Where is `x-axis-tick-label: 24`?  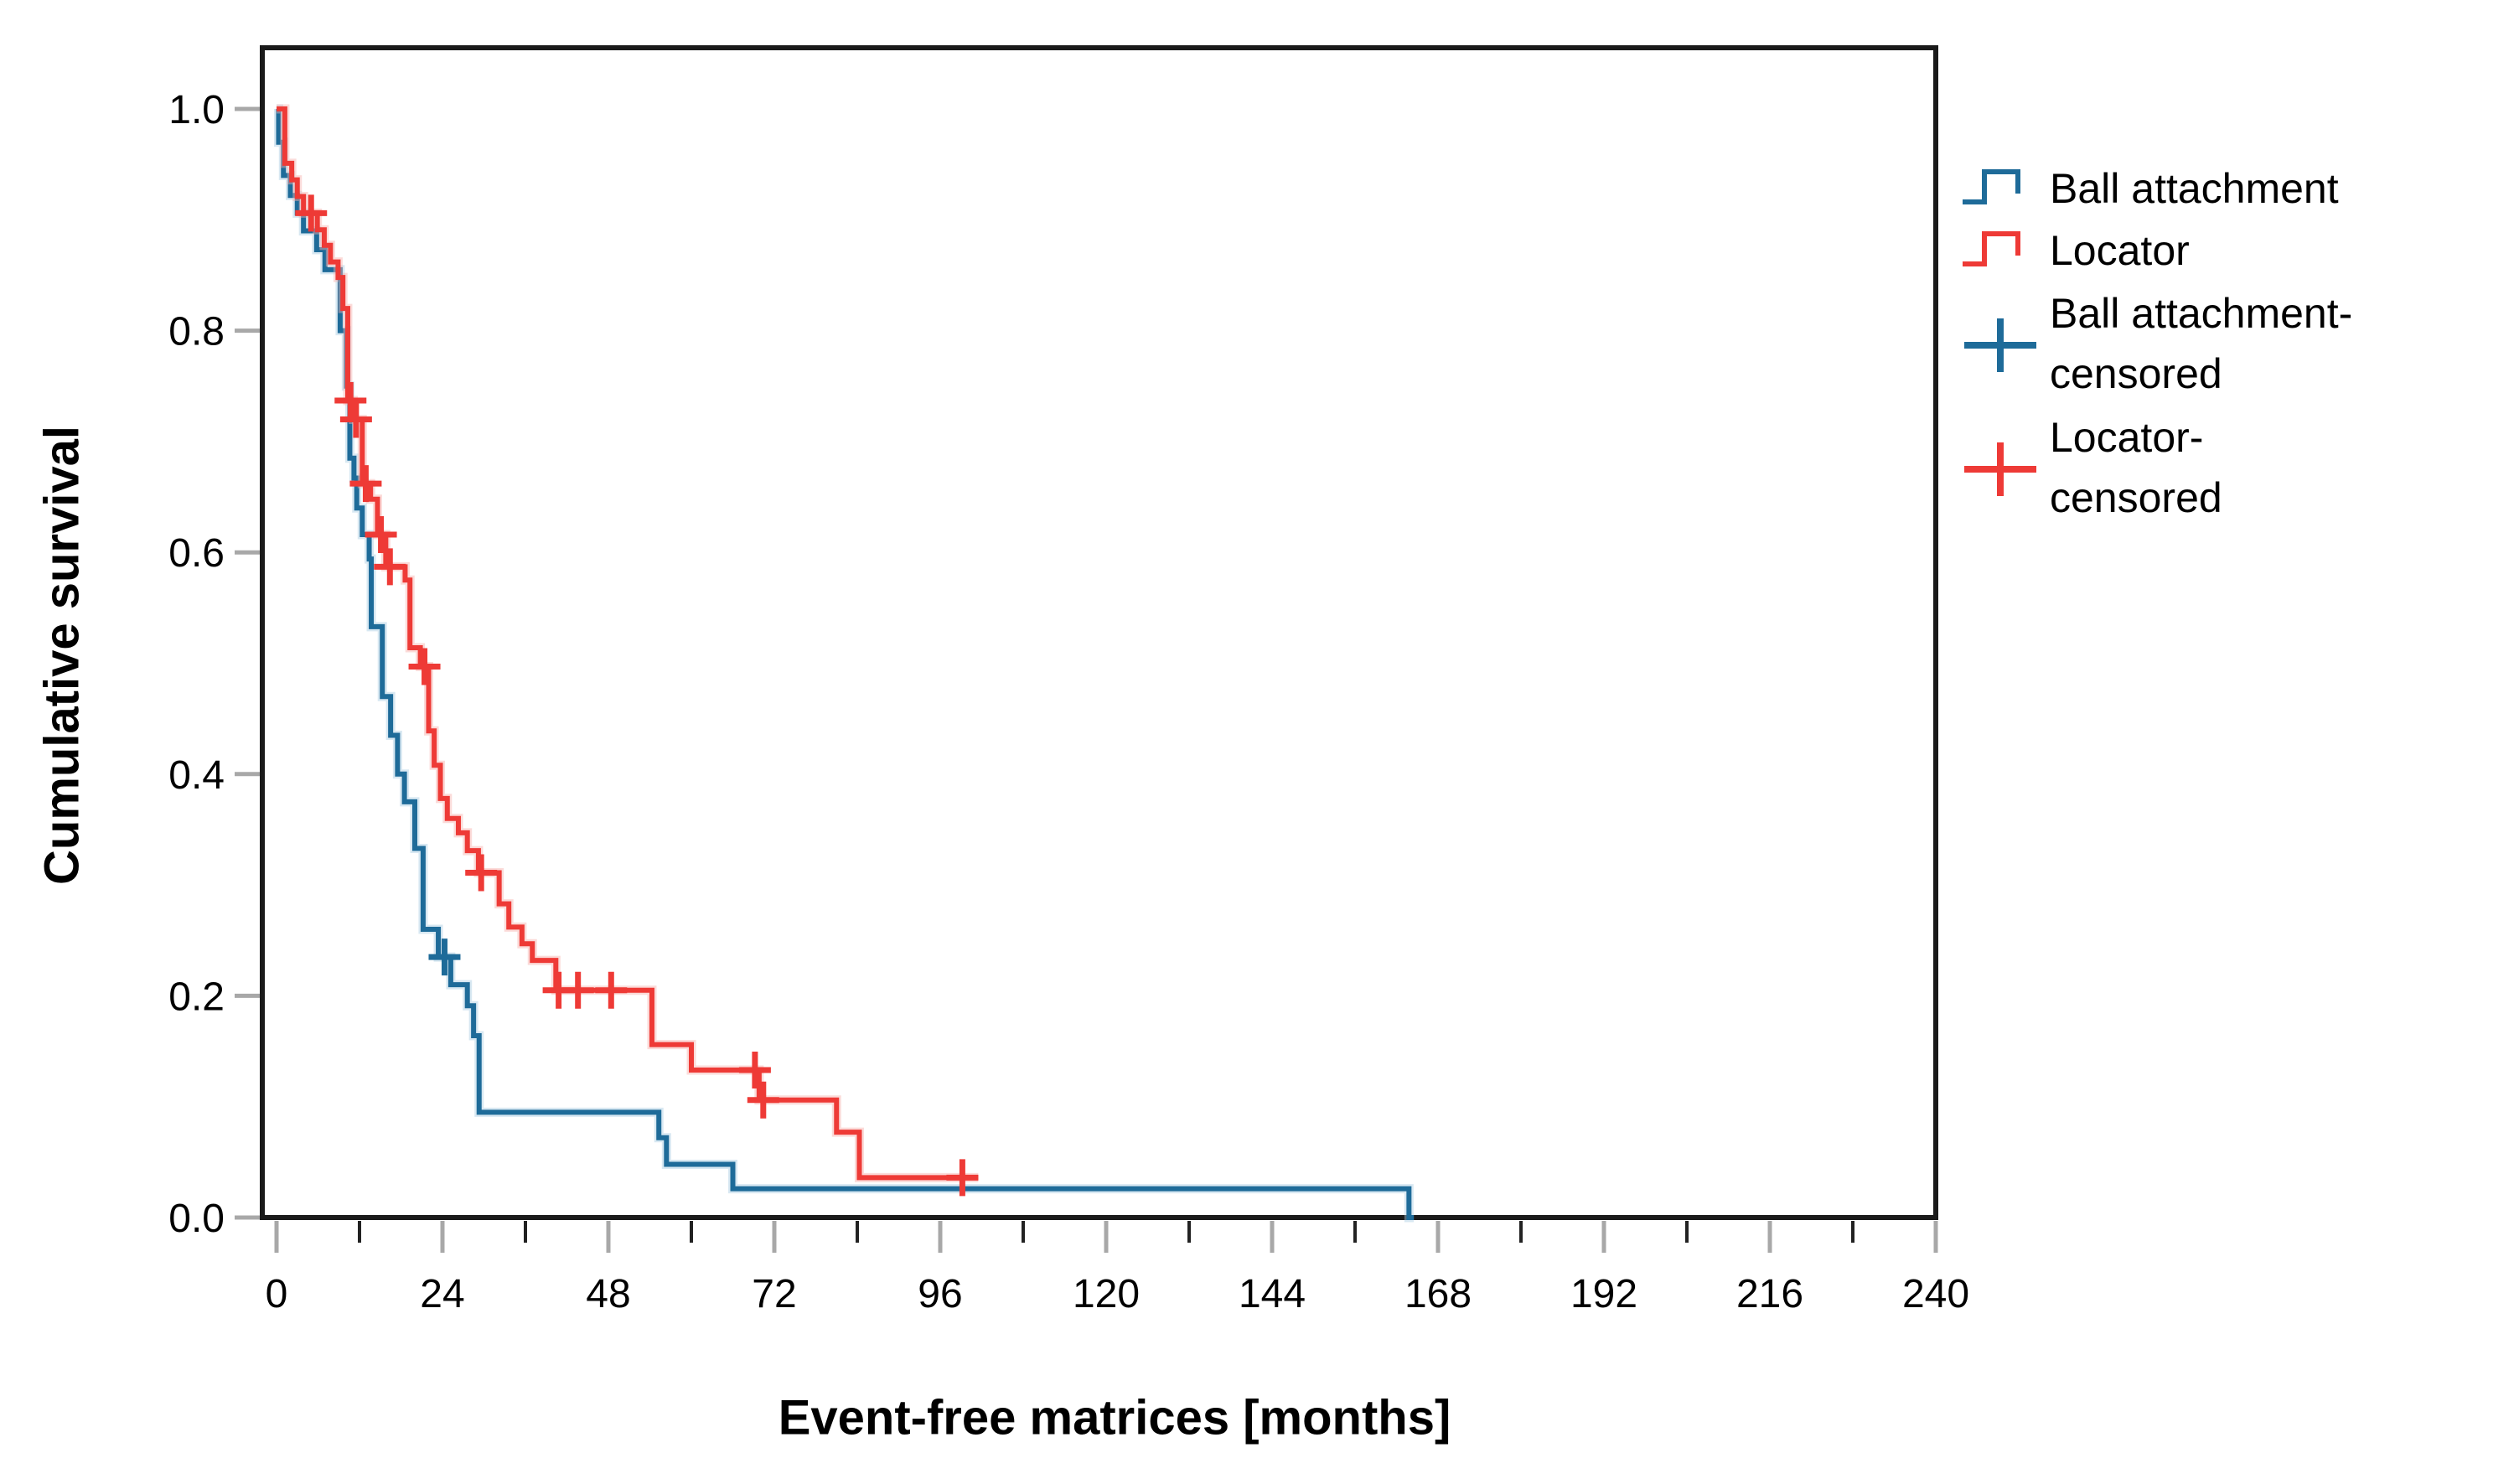
x-axis-tick-label: 24 is located at coordinates (442, 1294).